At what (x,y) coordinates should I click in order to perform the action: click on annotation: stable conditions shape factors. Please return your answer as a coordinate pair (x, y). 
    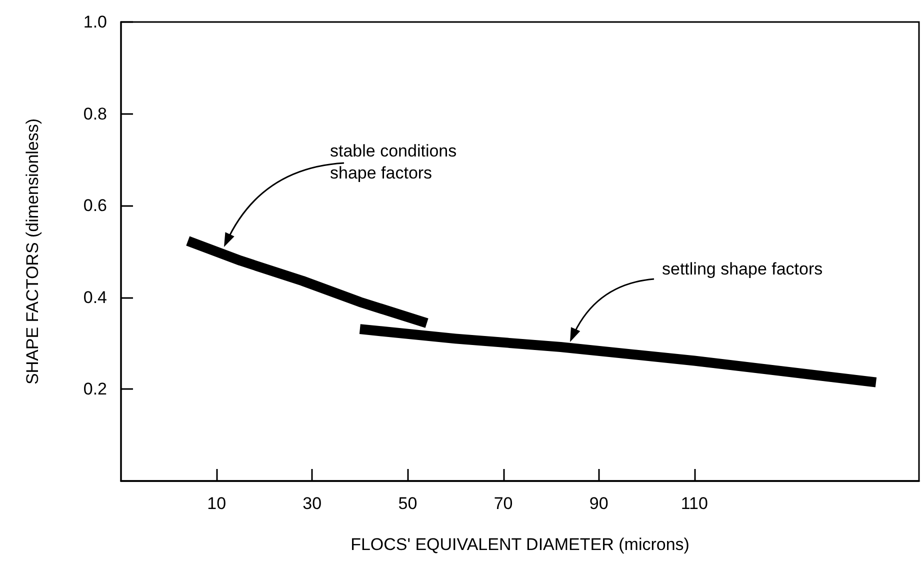
    Looking at the image, I should click on (393, 162).